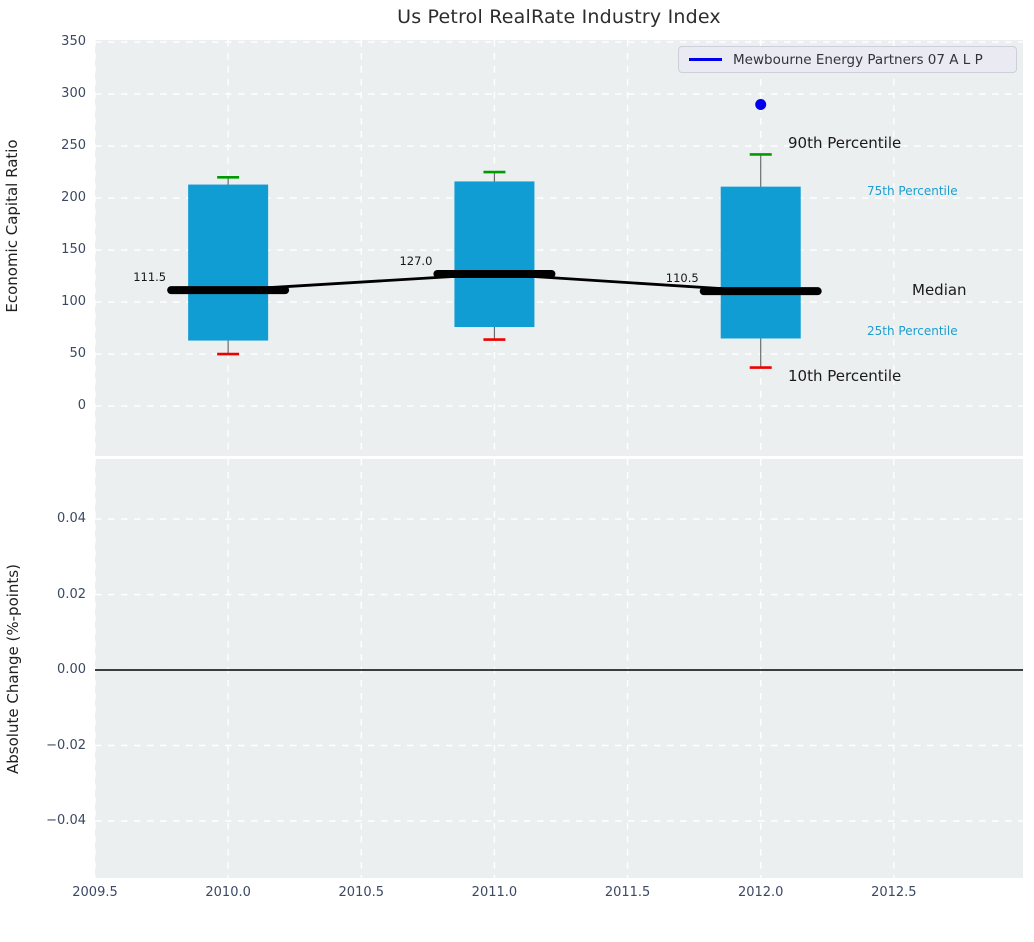 The height and width of the screenshot is (942, 1034). I want to click on median-value-label-2012: 110.5, so click(682, 278).